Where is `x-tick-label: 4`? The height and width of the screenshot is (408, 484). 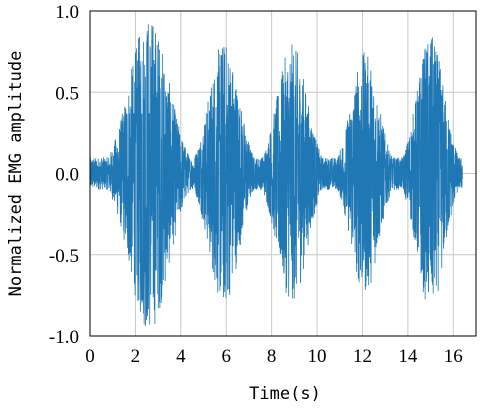
x-tick-label: 4 is located at coordinates (181, 356).